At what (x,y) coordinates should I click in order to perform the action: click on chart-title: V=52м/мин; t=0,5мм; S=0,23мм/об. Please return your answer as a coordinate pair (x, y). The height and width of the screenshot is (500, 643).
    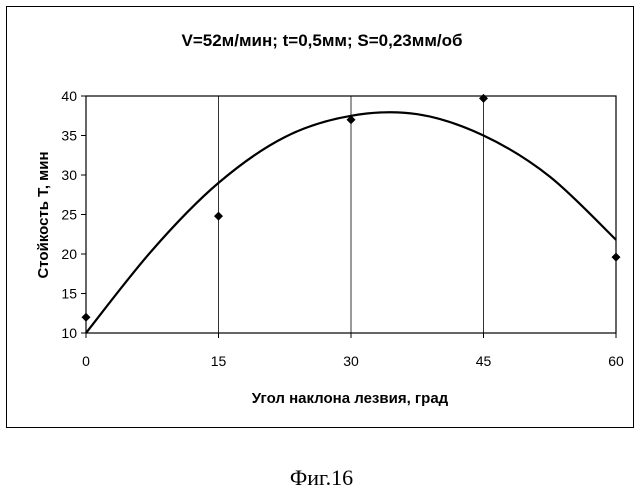
    Looking at the image, I should click on (321, 40).